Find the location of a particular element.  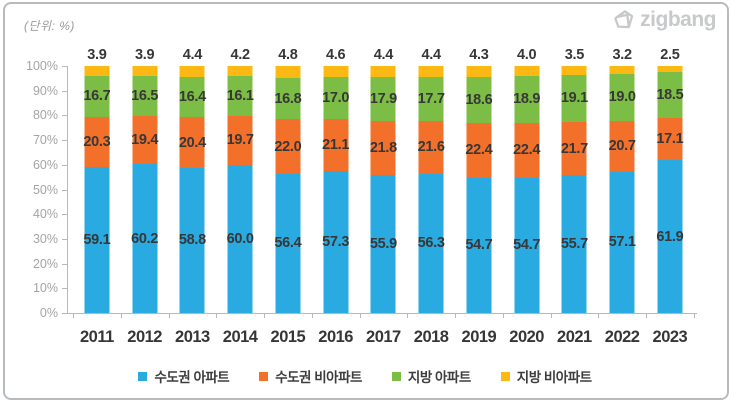

segment-value-label: 16.4 is located at coordinates (192, 97).